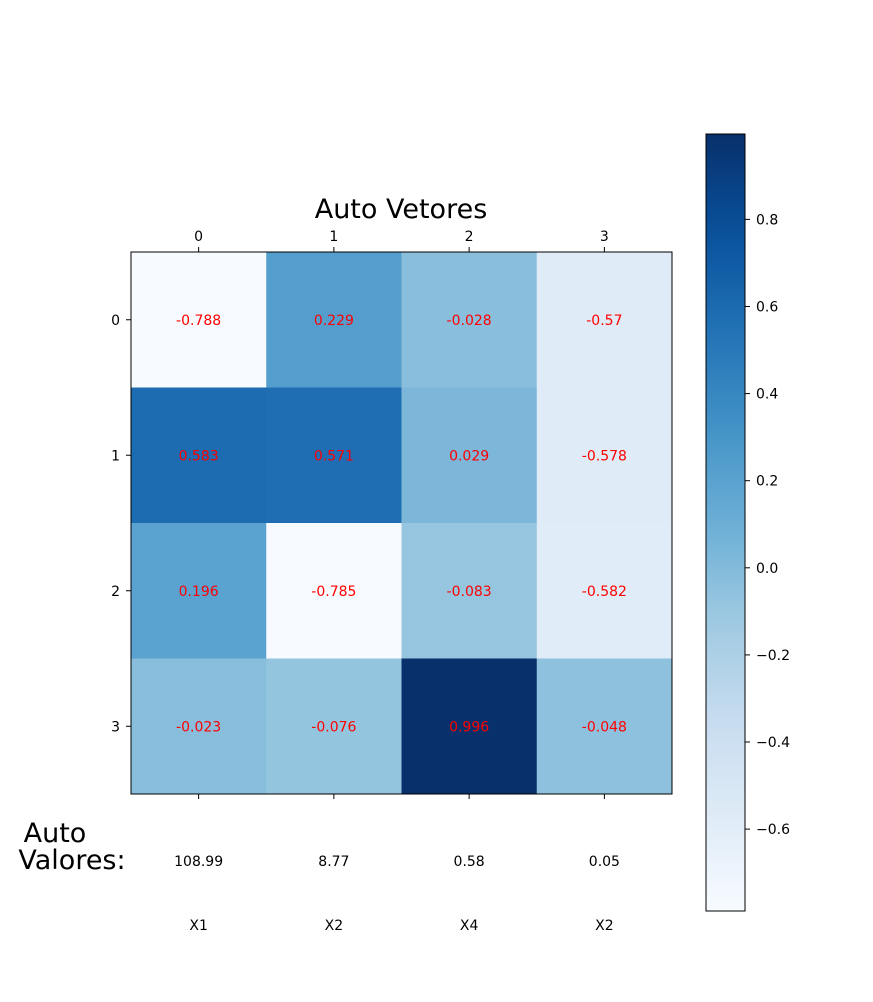  What do you see at coordinates (469, 926) in the screenshot?
I see `variable-2: X4` at bounding box center [469, 926].